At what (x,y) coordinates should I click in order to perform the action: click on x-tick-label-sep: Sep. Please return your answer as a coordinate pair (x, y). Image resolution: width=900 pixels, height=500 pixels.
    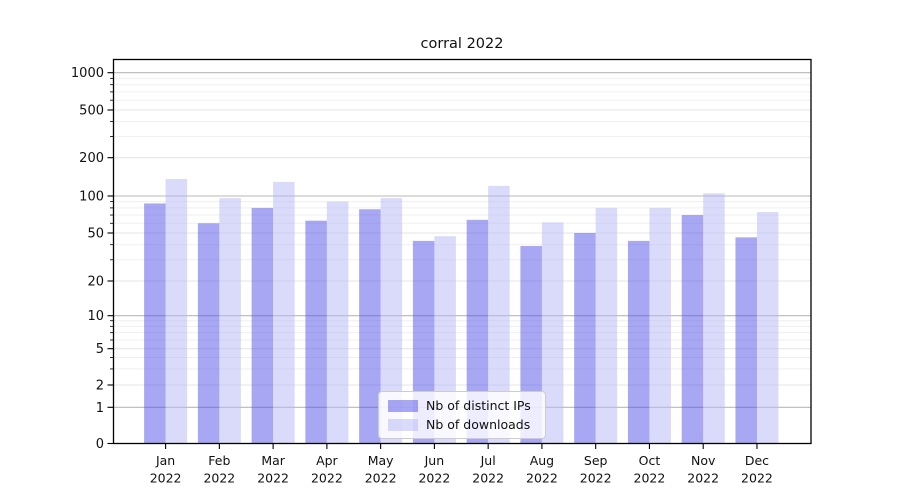
    Looking at the image, I should click on (596, 460).